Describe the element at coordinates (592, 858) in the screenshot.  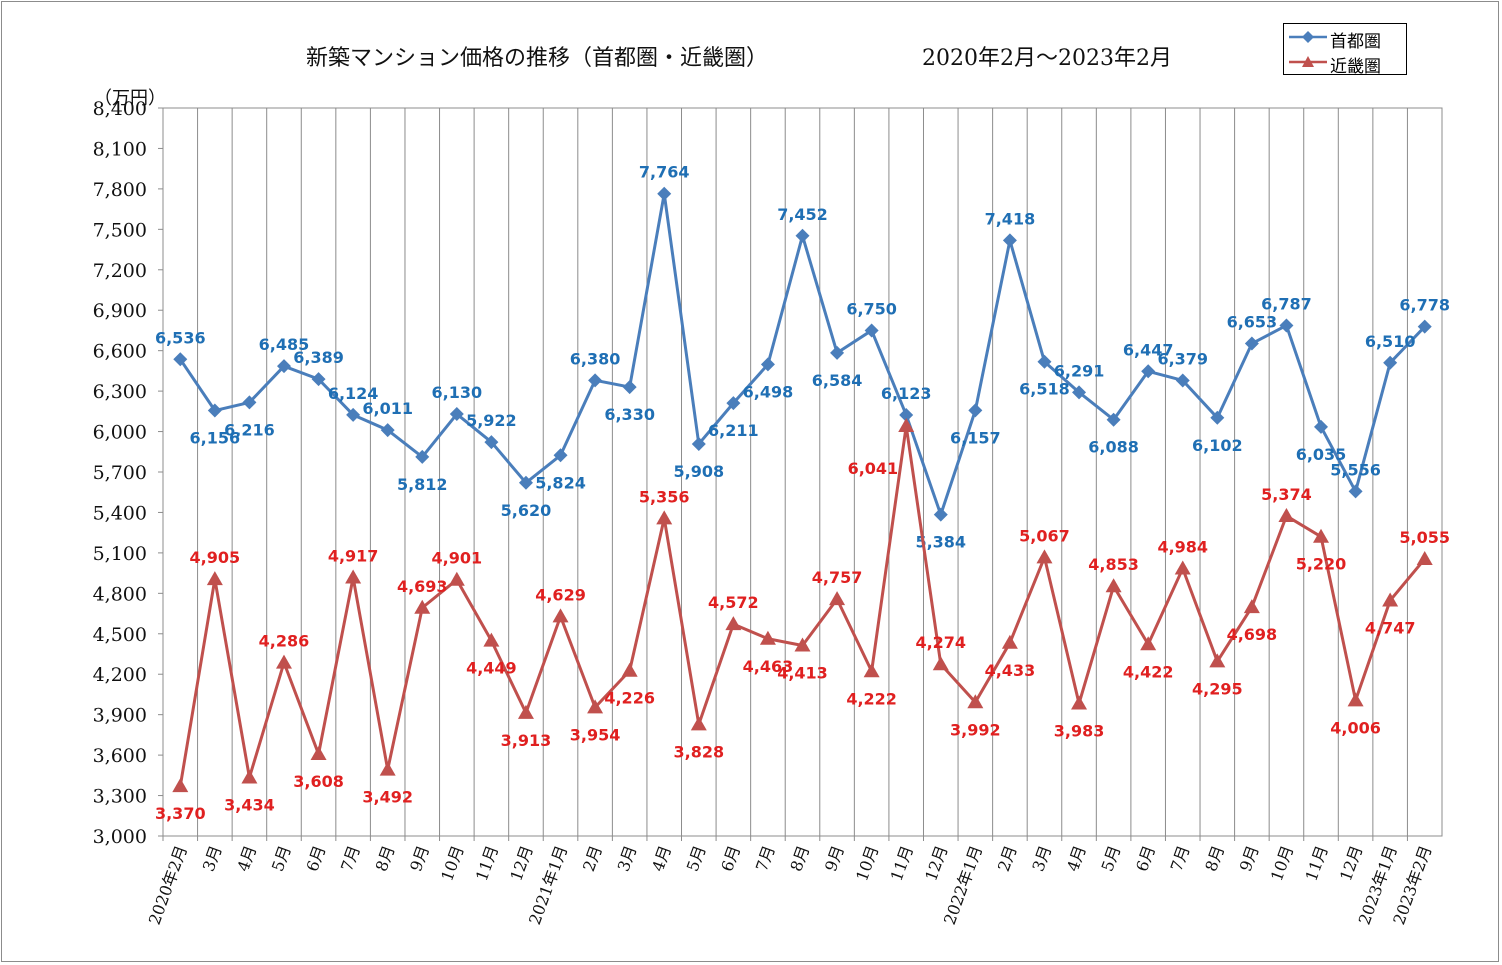
I see `x-tick-label: 2月` at that location.